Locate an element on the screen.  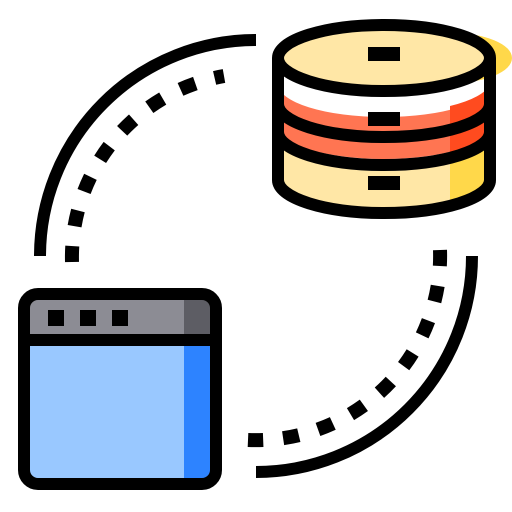
database-slot-middle is located at coordinates (384, 119).